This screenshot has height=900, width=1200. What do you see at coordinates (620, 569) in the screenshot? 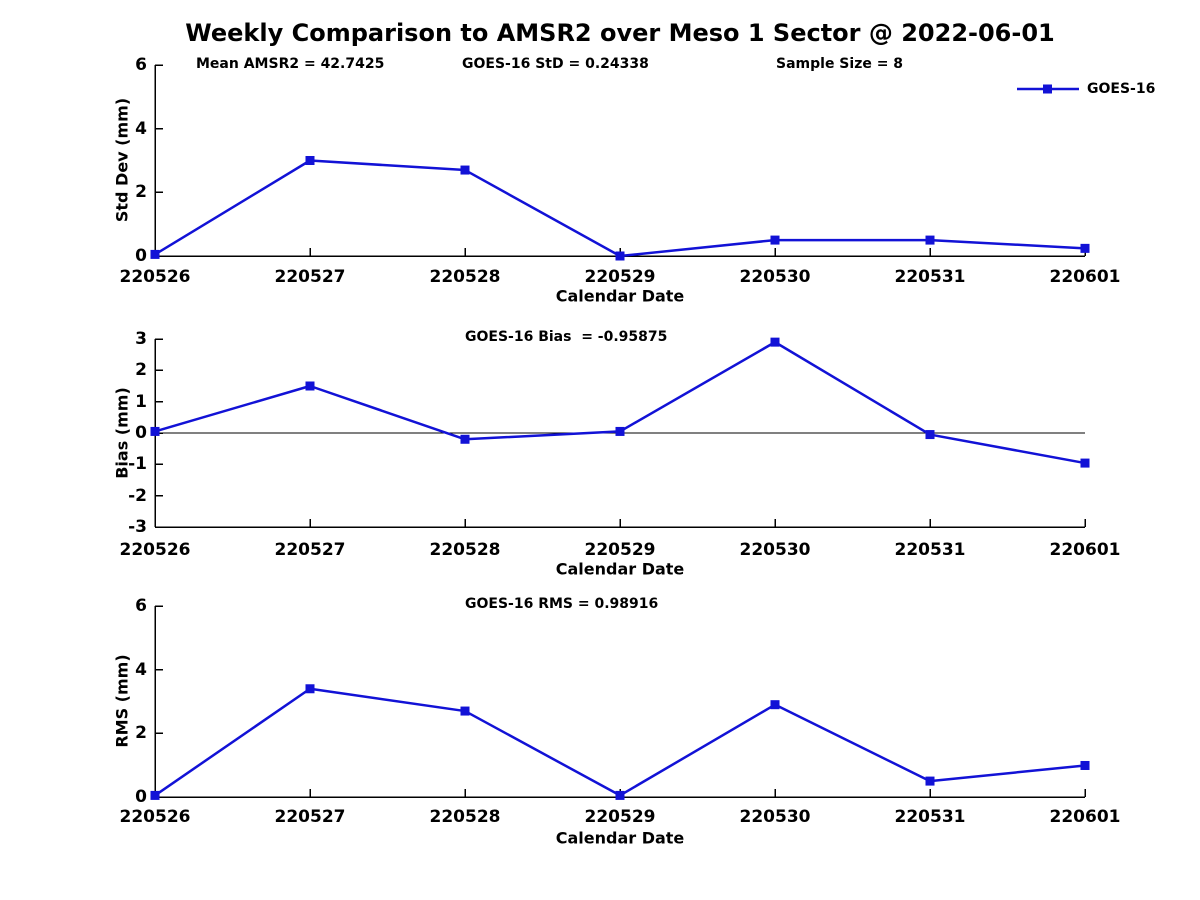
I see `x-axis-label-middle: Calendar Date` at bounding box center [620, 569].